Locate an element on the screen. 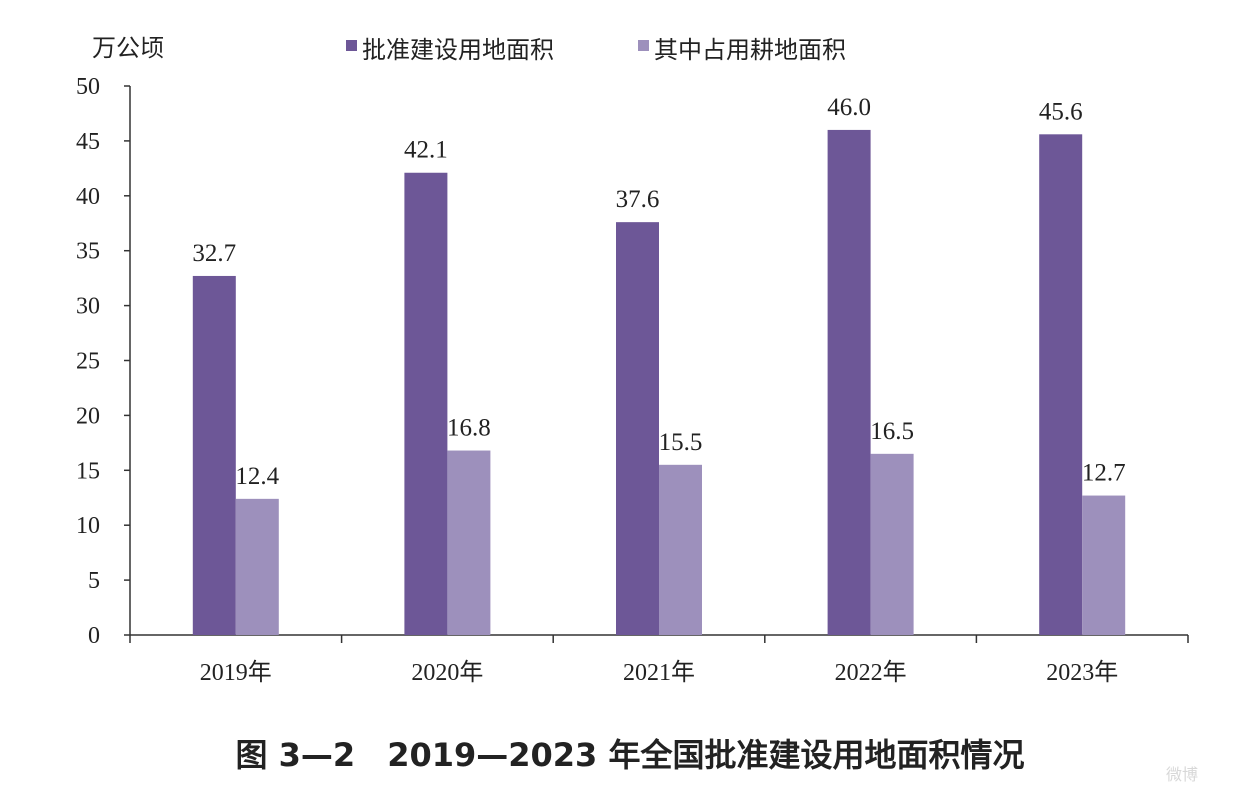 Image resolution: width=1238 pixels, height=803 pixels. y-tick-label: 45 is located at coordinates (88, 142).